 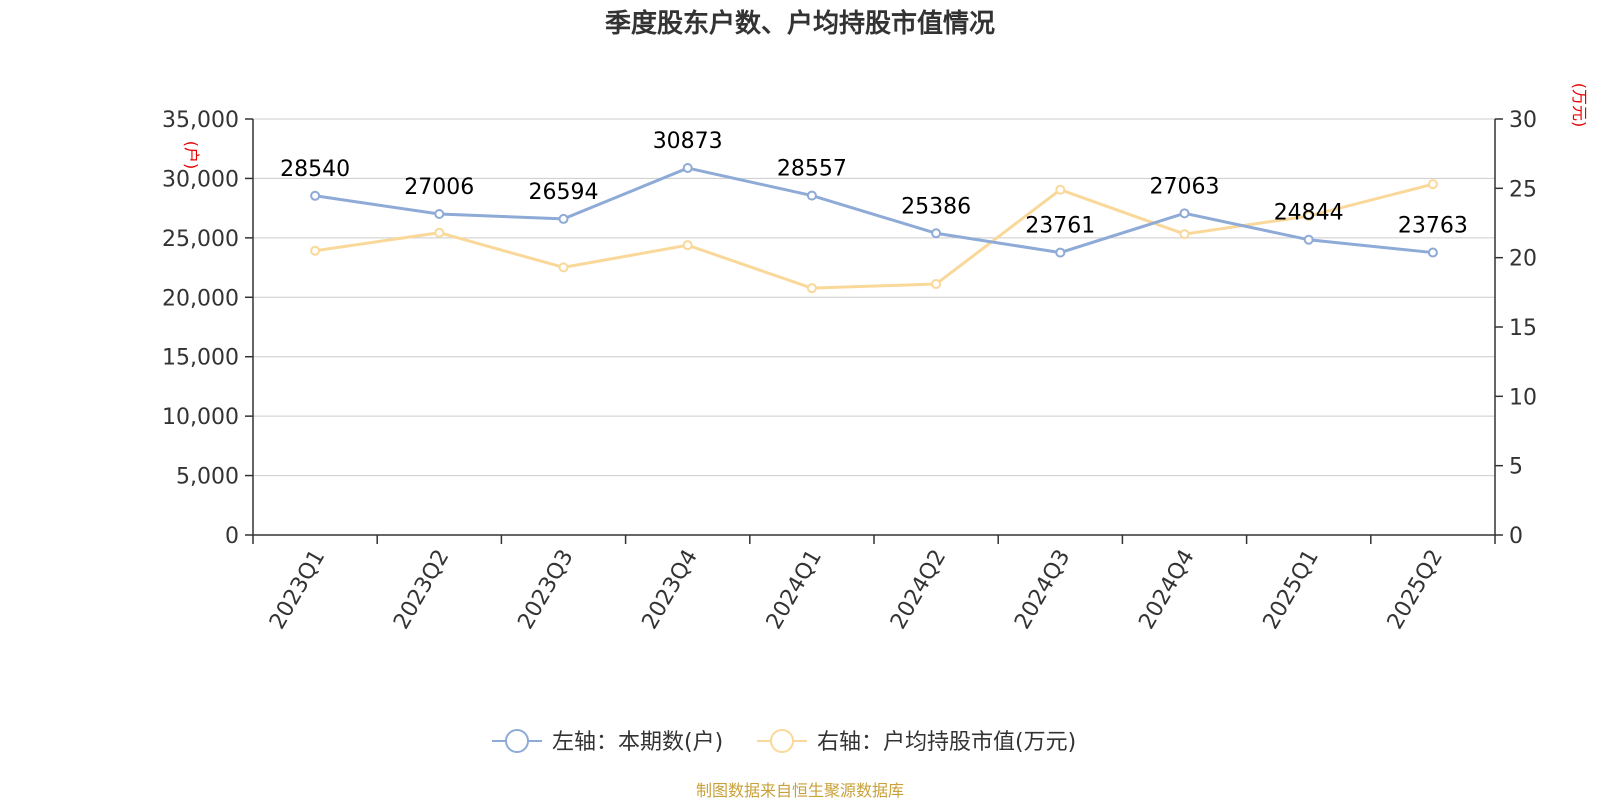 What do you see at coordinates (200, 179) in the screenshot?
I see `left-axis-tick-label: 30,000` at bounding box center [200, 179].